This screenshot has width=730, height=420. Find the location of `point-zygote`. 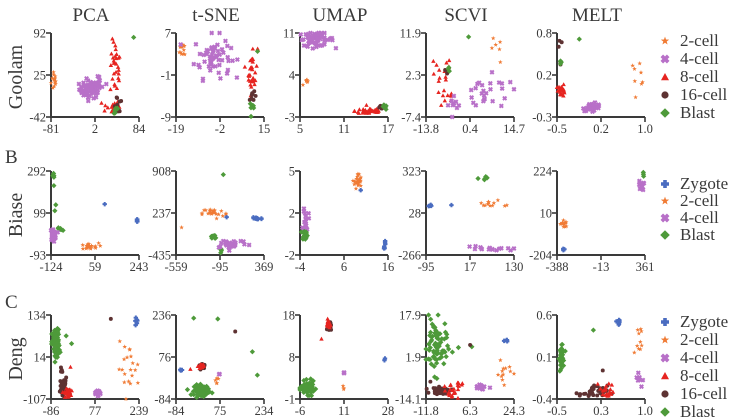

point-zygote is located at coordinates (431, 206).